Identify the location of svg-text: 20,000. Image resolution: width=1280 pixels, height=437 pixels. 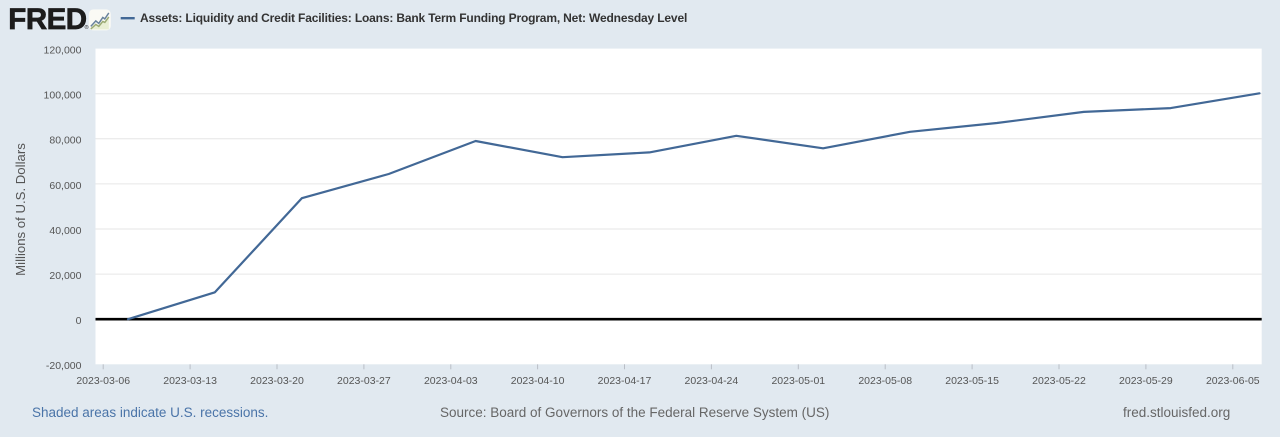
(65, 276).